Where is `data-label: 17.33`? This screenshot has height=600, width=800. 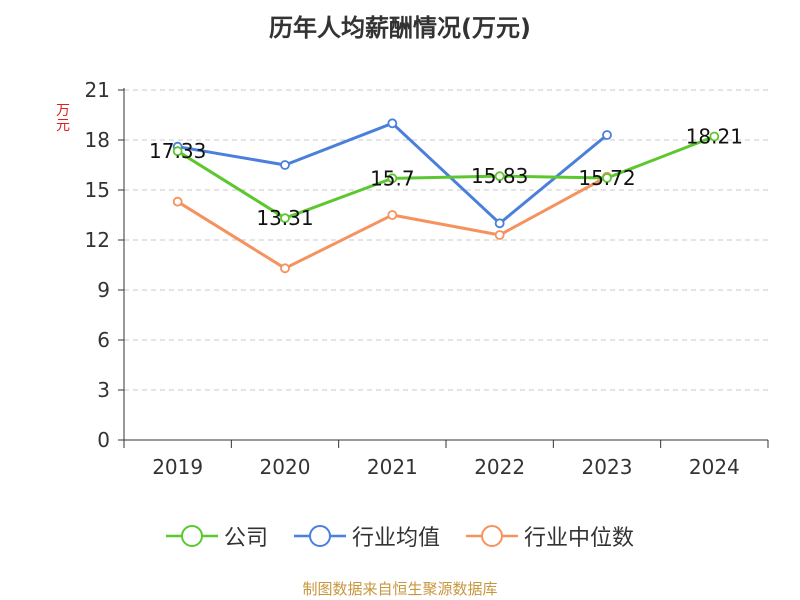 data-label: 17.33 is located at coordinates (177, 151).